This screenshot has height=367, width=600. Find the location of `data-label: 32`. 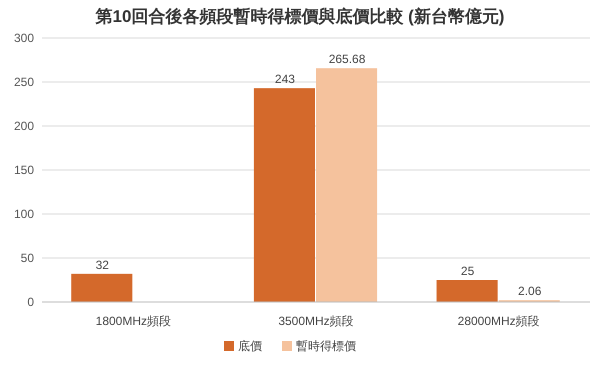

data-label: 32 is located at coordinates (103, 265).